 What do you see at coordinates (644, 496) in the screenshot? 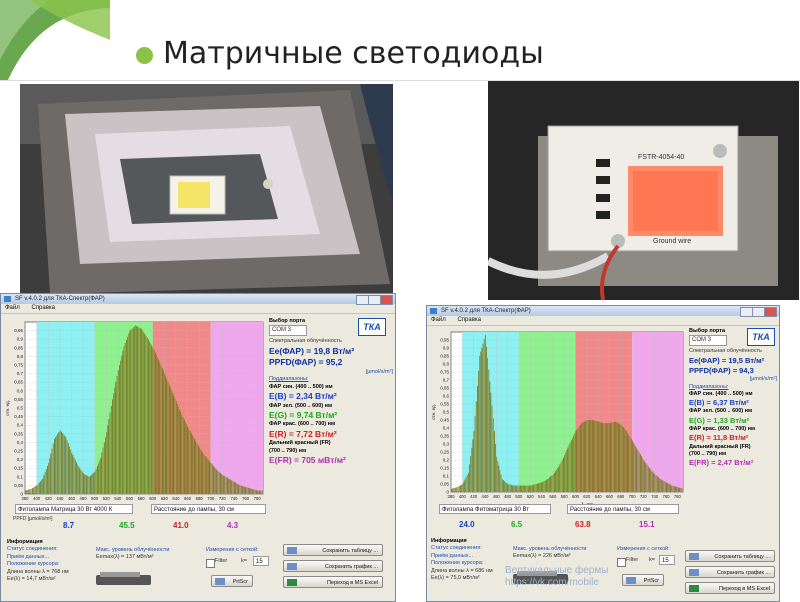
I see `x-tick-label: 720` at bounding box center [644, 496].